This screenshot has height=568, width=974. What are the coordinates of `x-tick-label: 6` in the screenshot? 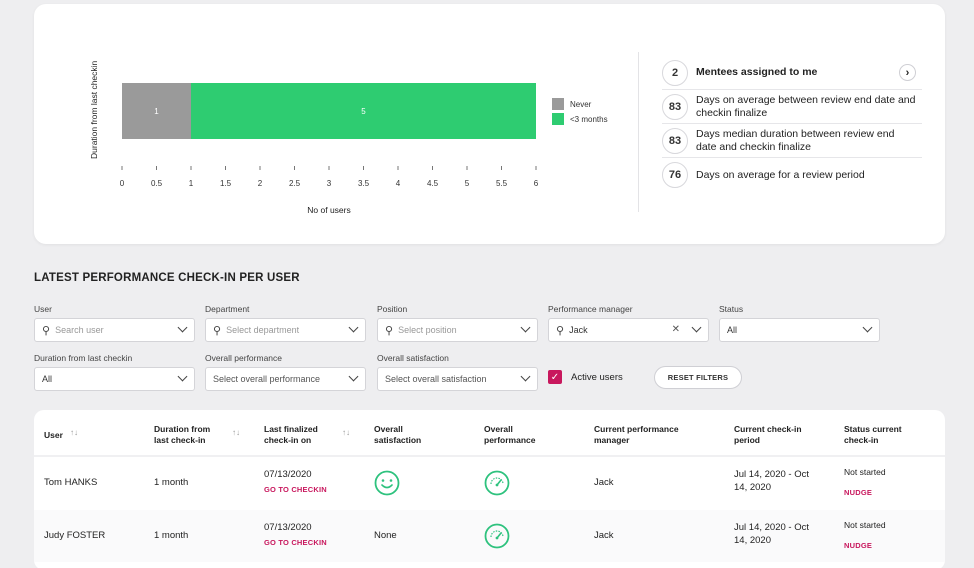 It's located at (536, 183).